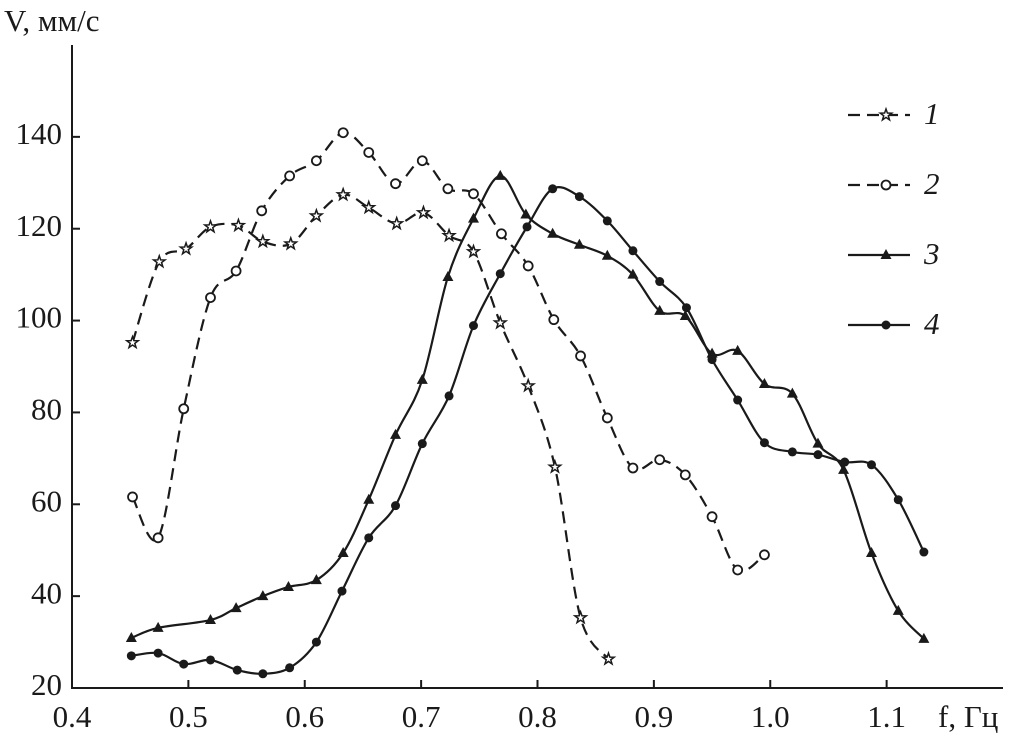 The height and width of the screenshot is (745, 1018). I want to click on y-tick-label: 120, so click(39, 225).